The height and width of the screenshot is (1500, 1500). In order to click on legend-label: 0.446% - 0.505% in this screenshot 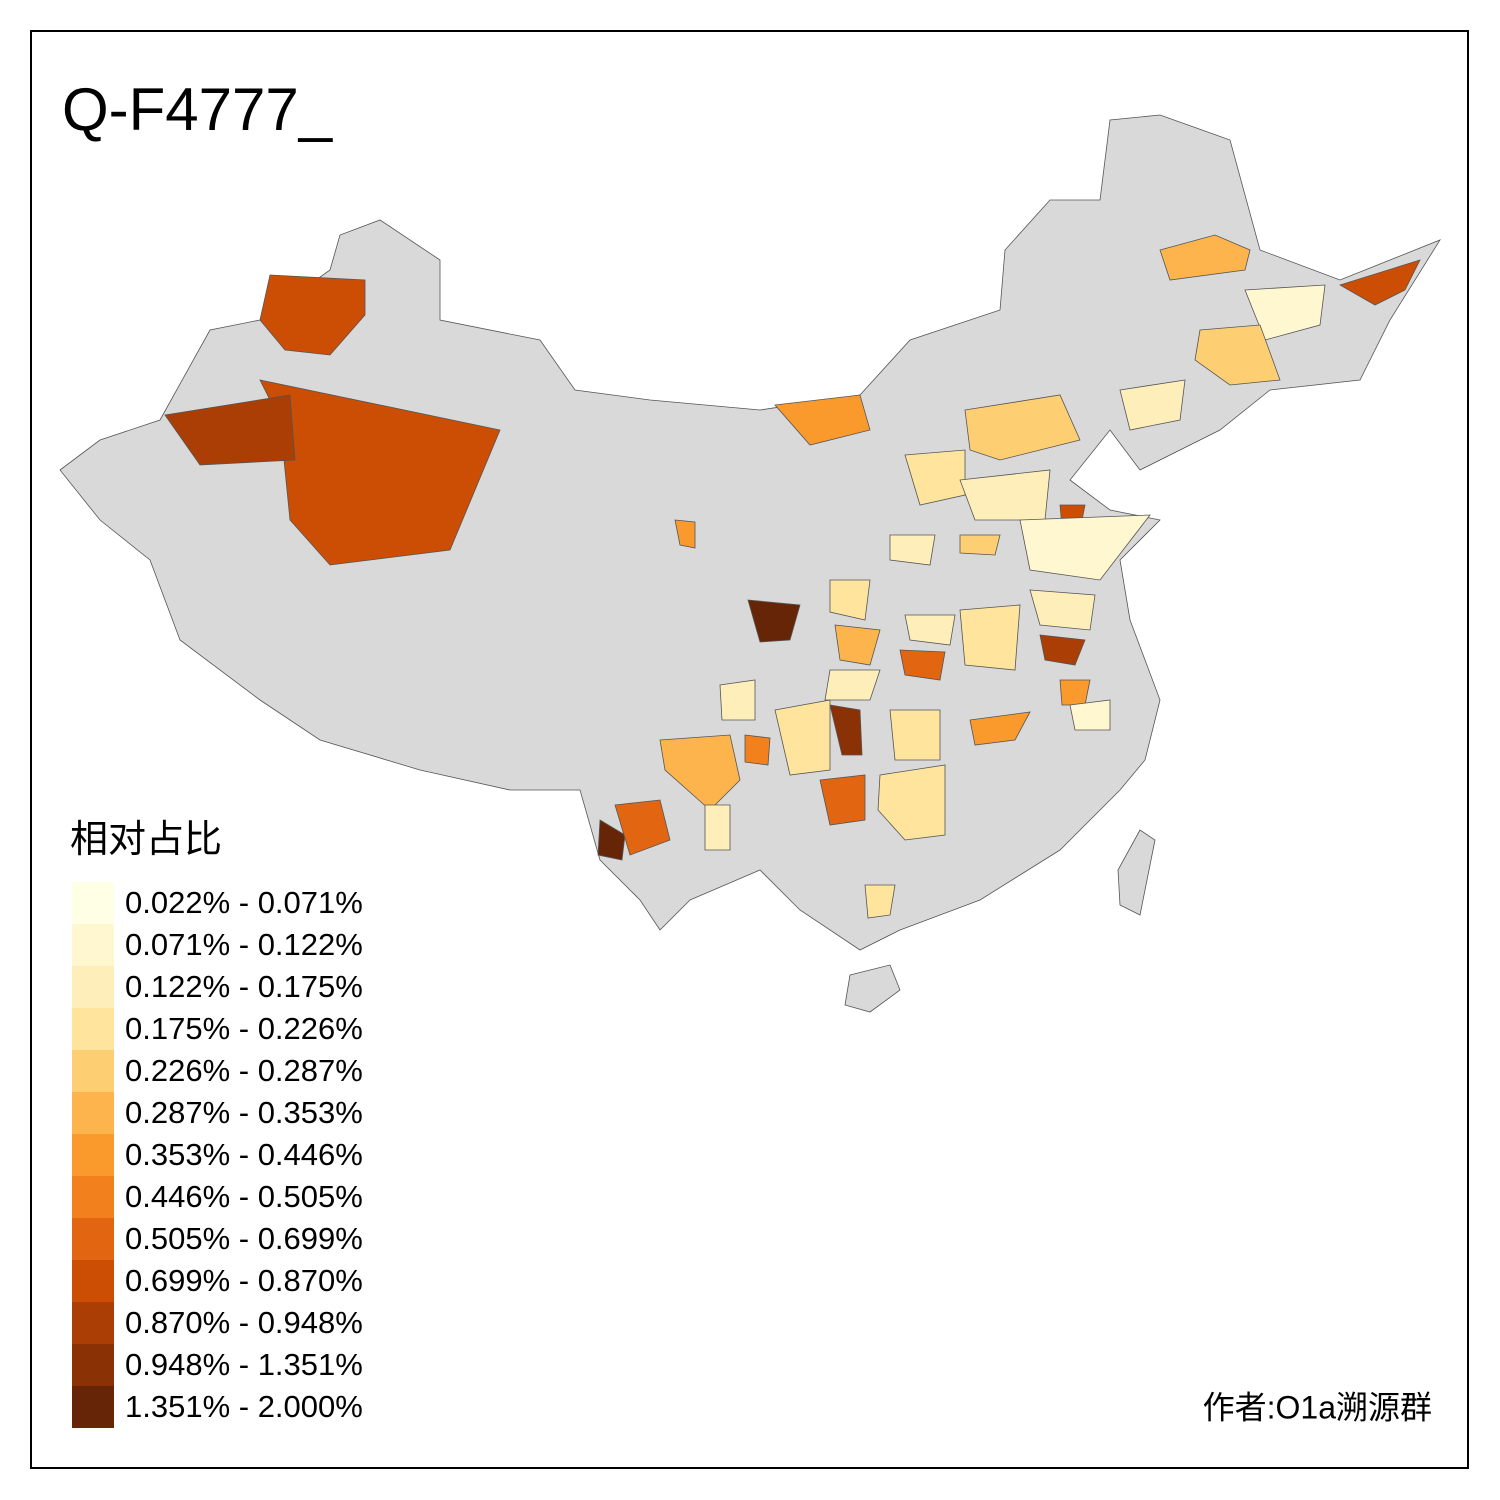, I will do `click(244, 1196)`.